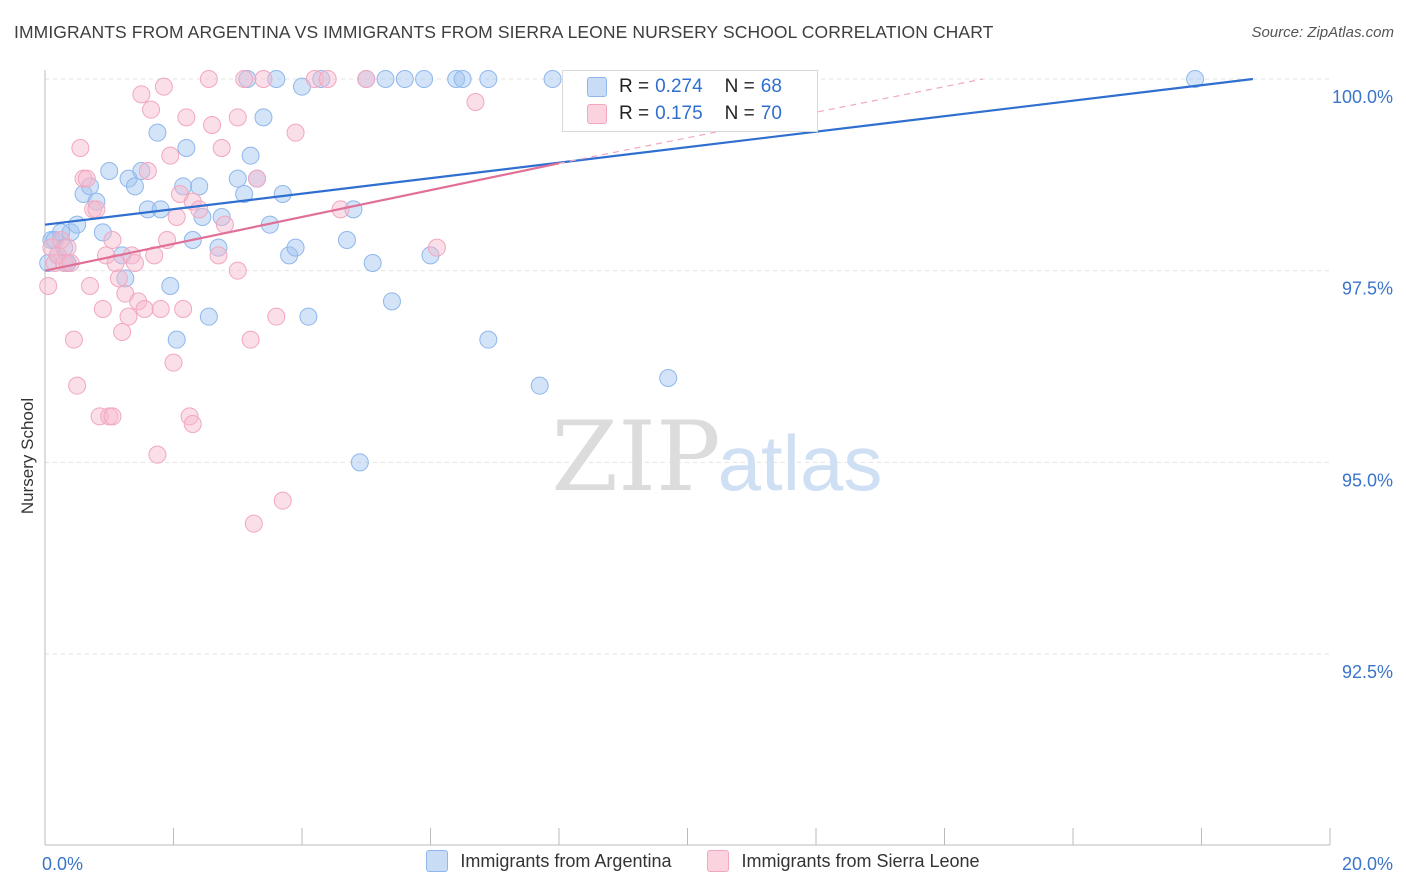 The height and width of the screenshot is (892, 1406). What do you see at coordinates (1322, 32) in the screenshot?
I see `source-label: Source: ZipAtlas.com` at bounding box center [1322, 32].